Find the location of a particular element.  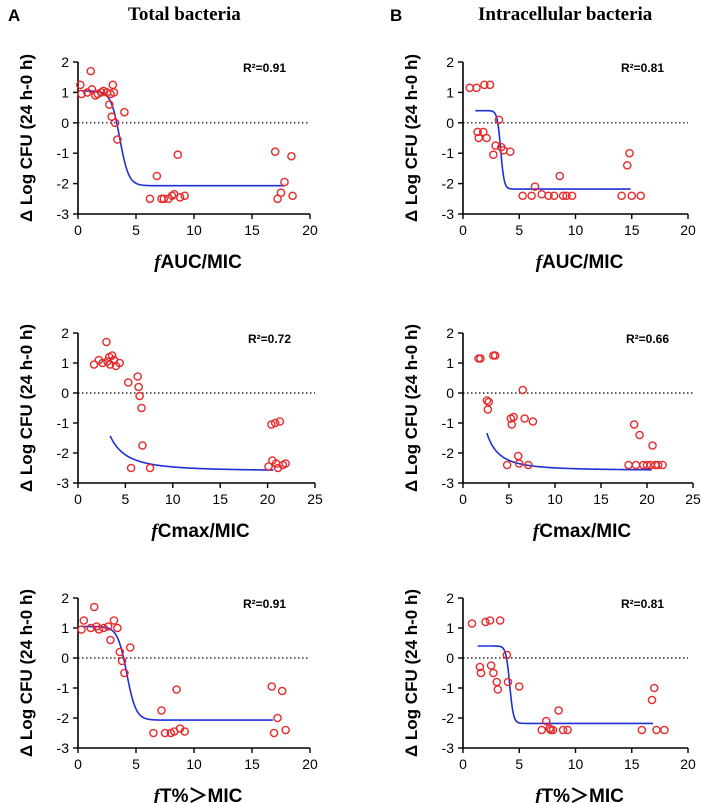

fit-curve is located at coordinates (565, 685).